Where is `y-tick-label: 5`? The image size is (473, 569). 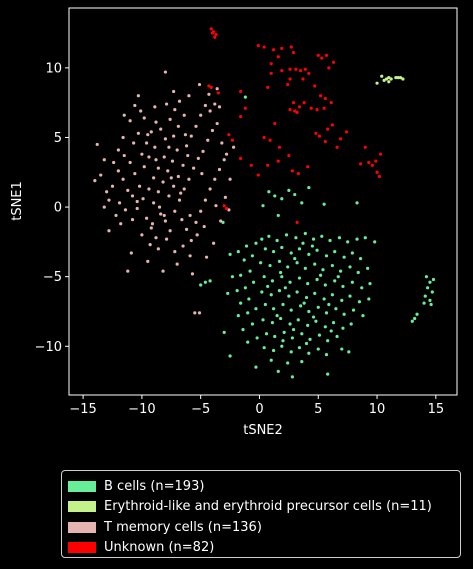
y-tick-label: 5 is located at coordinates (58, 138).